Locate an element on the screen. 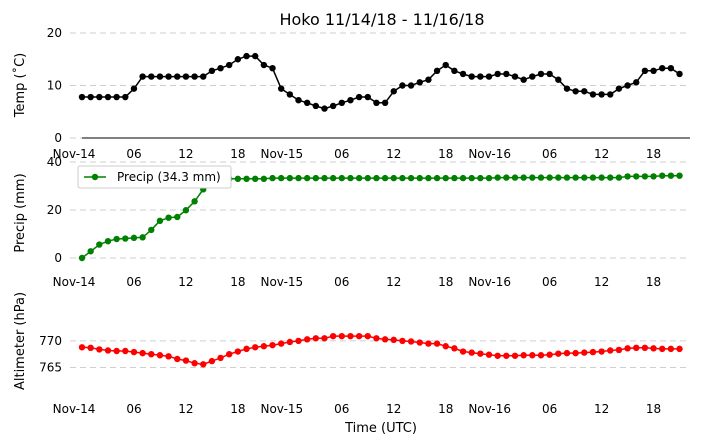  precipitation-xtick-label: Nov-14 is located at coordinates (74, 282).